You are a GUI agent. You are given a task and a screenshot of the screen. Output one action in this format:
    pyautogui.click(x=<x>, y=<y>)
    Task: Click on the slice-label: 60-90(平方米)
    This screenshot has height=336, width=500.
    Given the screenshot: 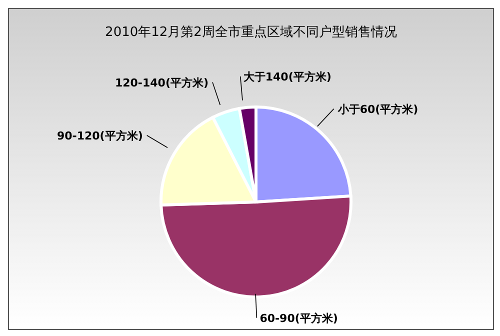 What is the action you would take?
    pyautogui.click(x=299, y=318)
    